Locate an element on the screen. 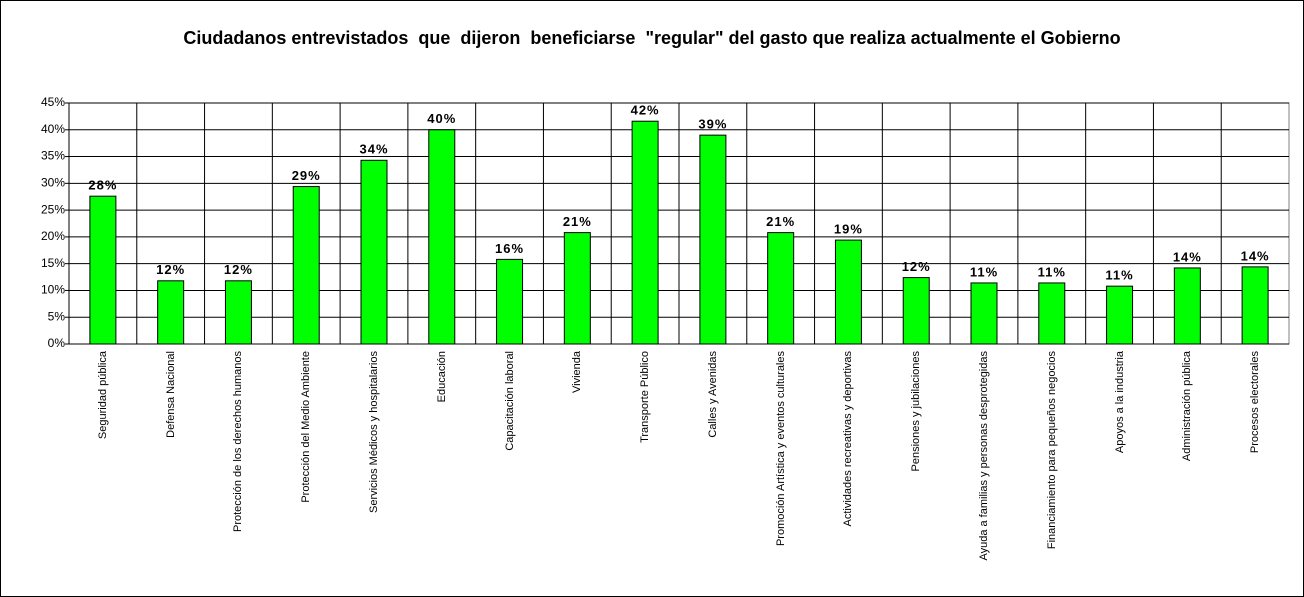 The width and height of the screenshot is (1304, 597). x-tick-text: Protección del Medio Ambiente is located at coordinates (305, 427).